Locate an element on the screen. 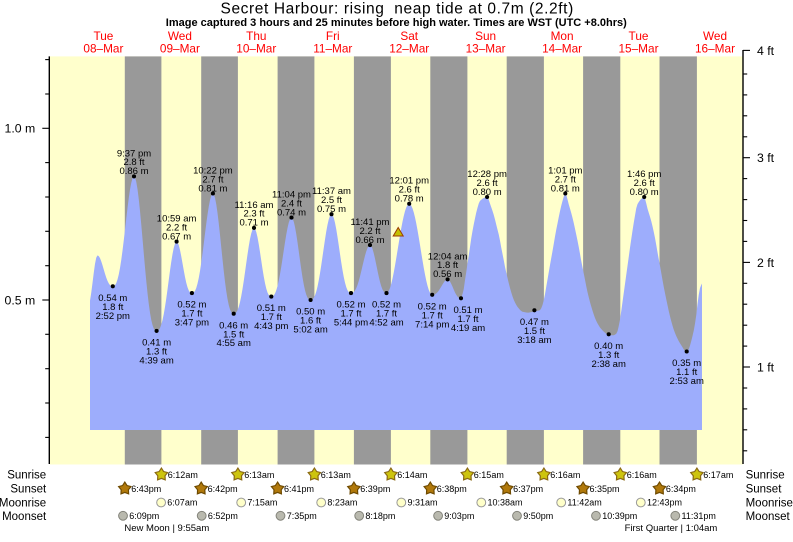 The height and width of the screenshot is (542, 793). svg-text: 0.5 m is located at coordinates (20, 300).